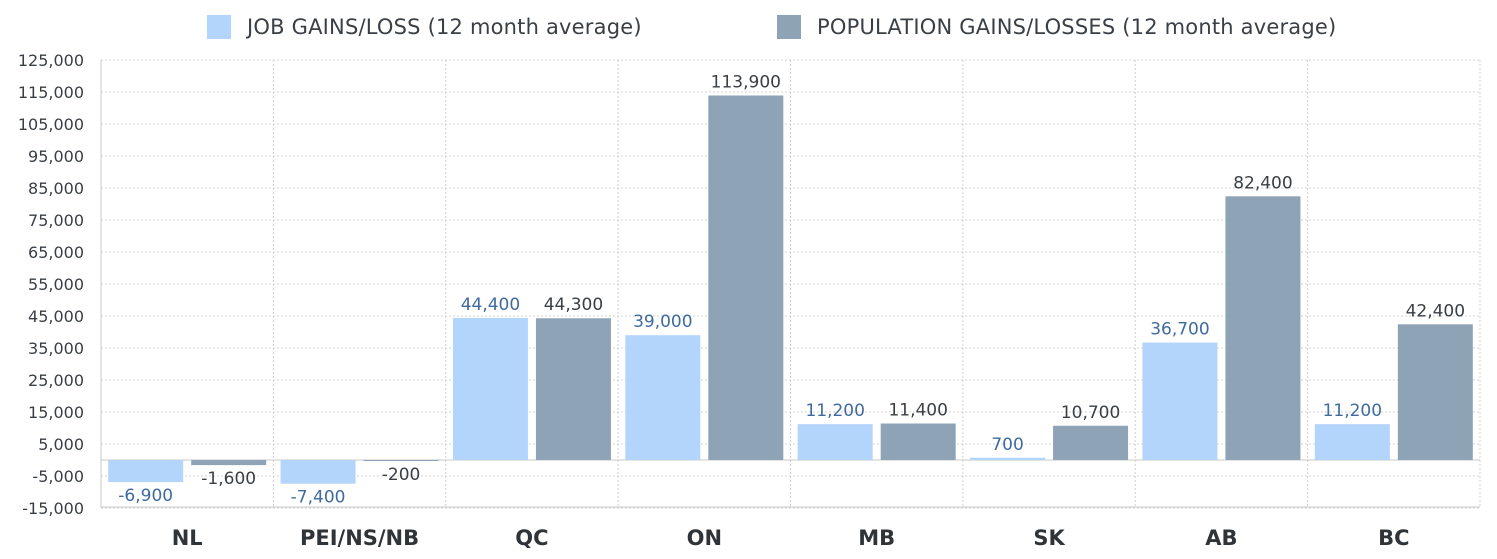  What do you see at coordinates (490, 305) in the screenshot?
I see `data-label: 44,400` at bounding box center [490, 305].